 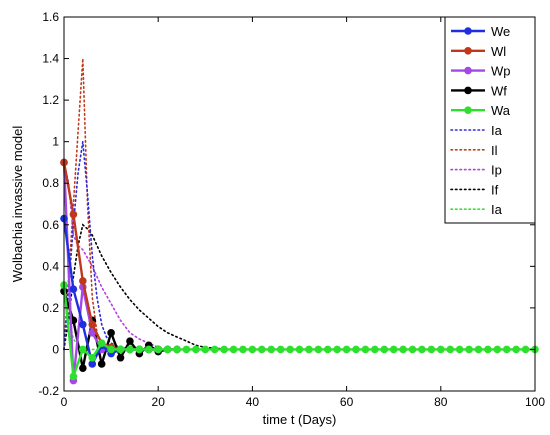 What do you see at coordinates (50, 225) in the screenshot?
I see `y-tick-label: 0.6` at bounding box center [50, 225].